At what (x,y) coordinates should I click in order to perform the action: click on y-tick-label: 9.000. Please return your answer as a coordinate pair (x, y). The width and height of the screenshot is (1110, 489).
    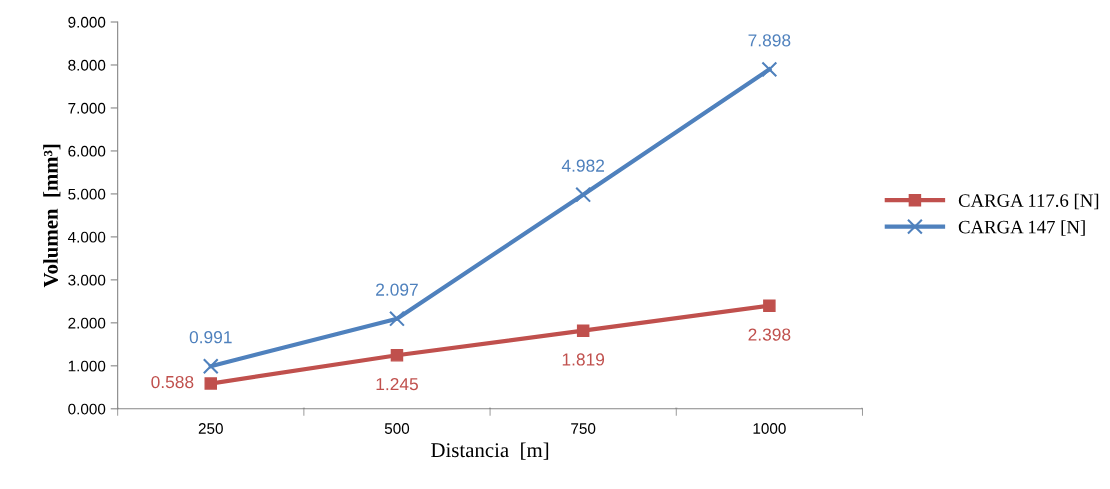
    Looking at the image, I should click on (87, 22).